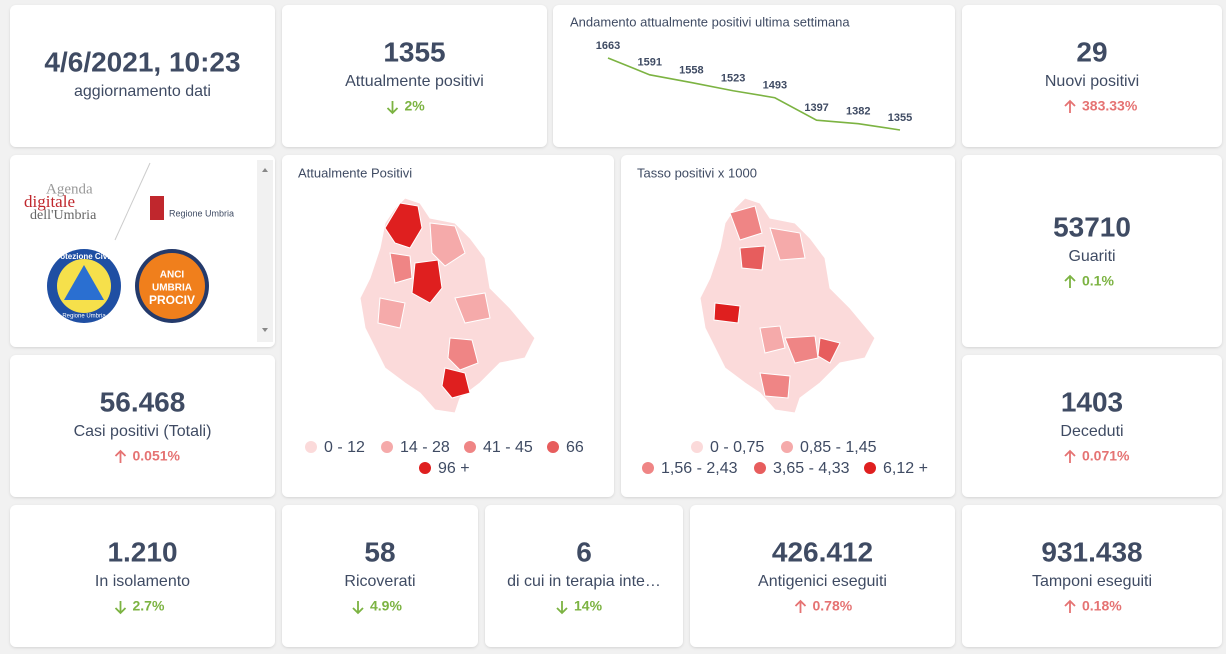  What do you see at coordinates (733, 79) in the screenshot?
I see `trend-label: 1523` at bounding box center [733, 79].